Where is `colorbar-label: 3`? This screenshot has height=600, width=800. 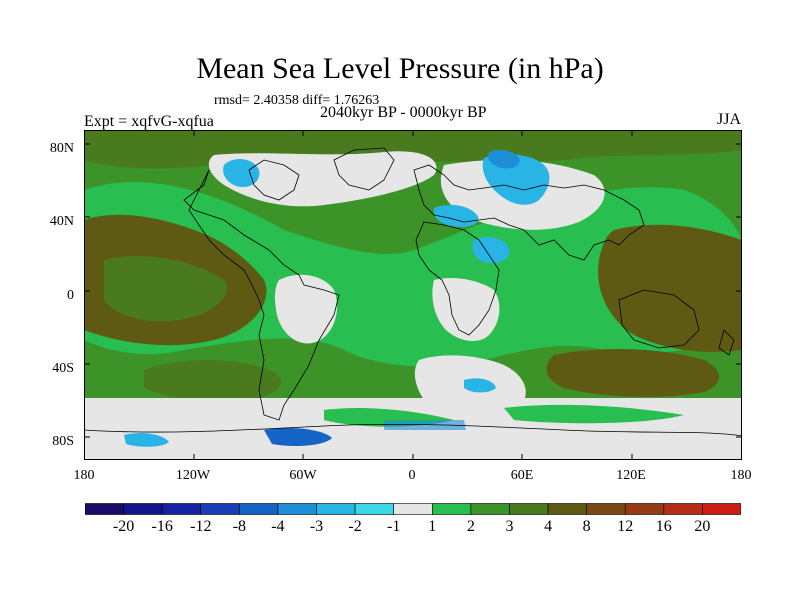 colorbar-label: 3 is located at coordinates (509, 526).